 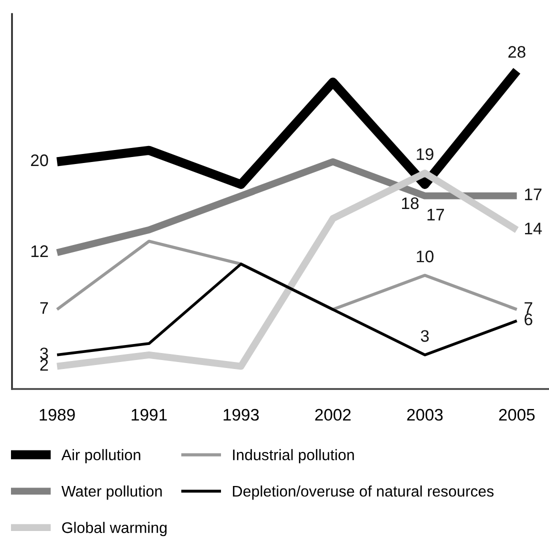 I want to click on x-tick-label: 2002, so click(x=333, y=414).